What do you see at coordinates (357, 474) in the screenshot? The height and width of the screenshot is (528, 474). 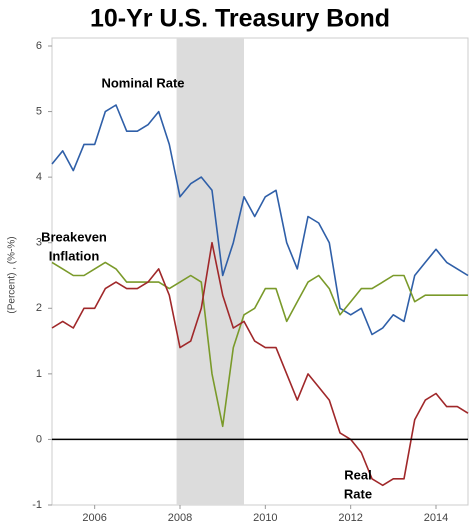 I see `series-annotation: Real` at bounding box center [357, 474].